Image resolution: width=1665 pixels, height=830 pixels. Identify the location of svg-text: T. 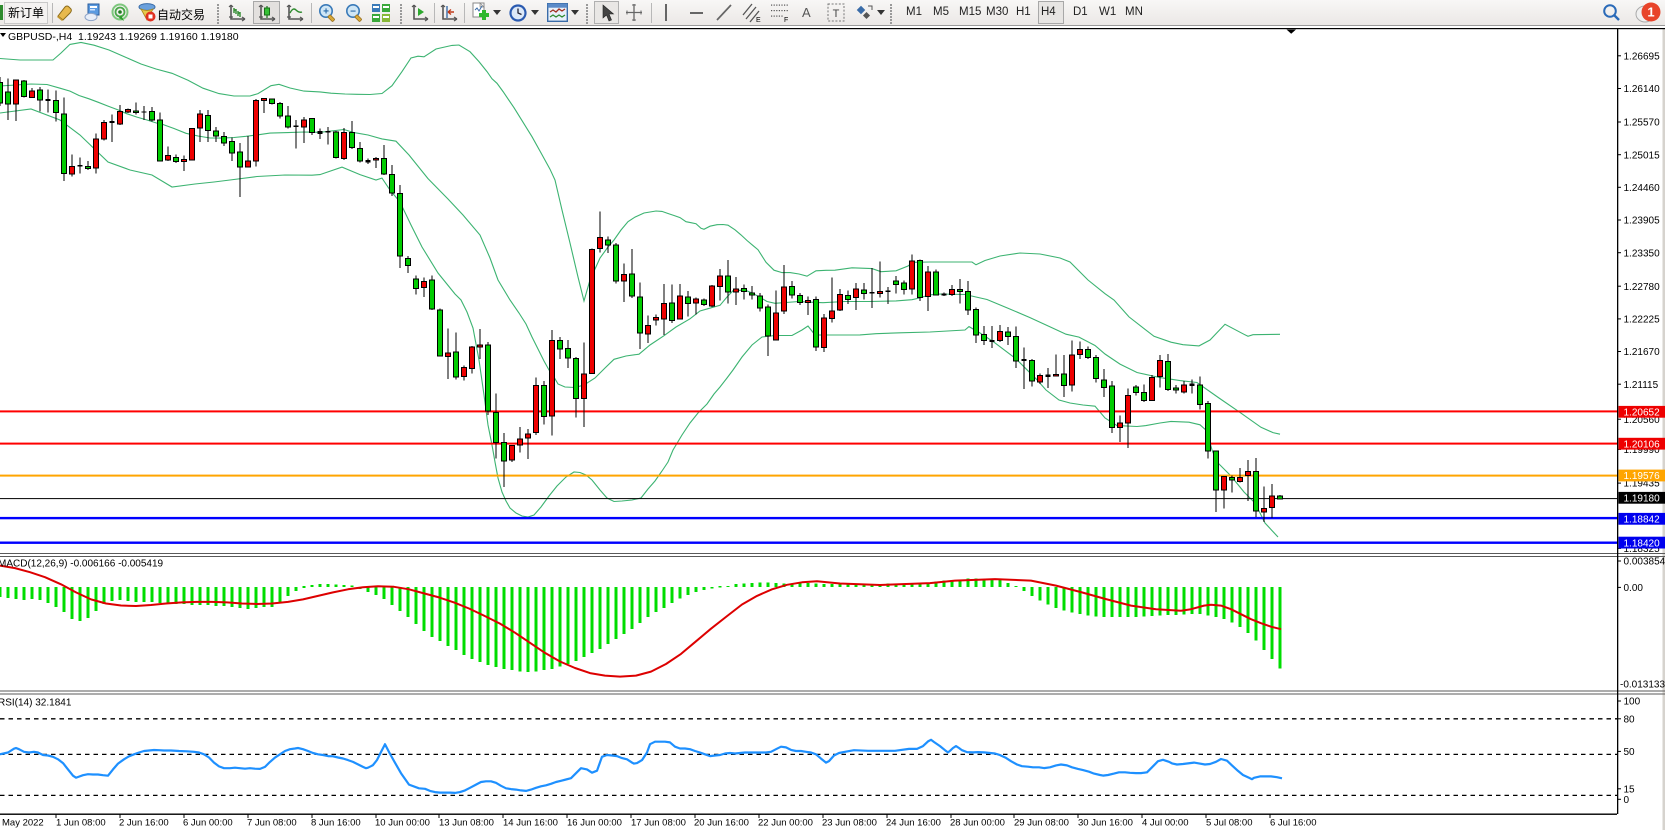
(836, 14).